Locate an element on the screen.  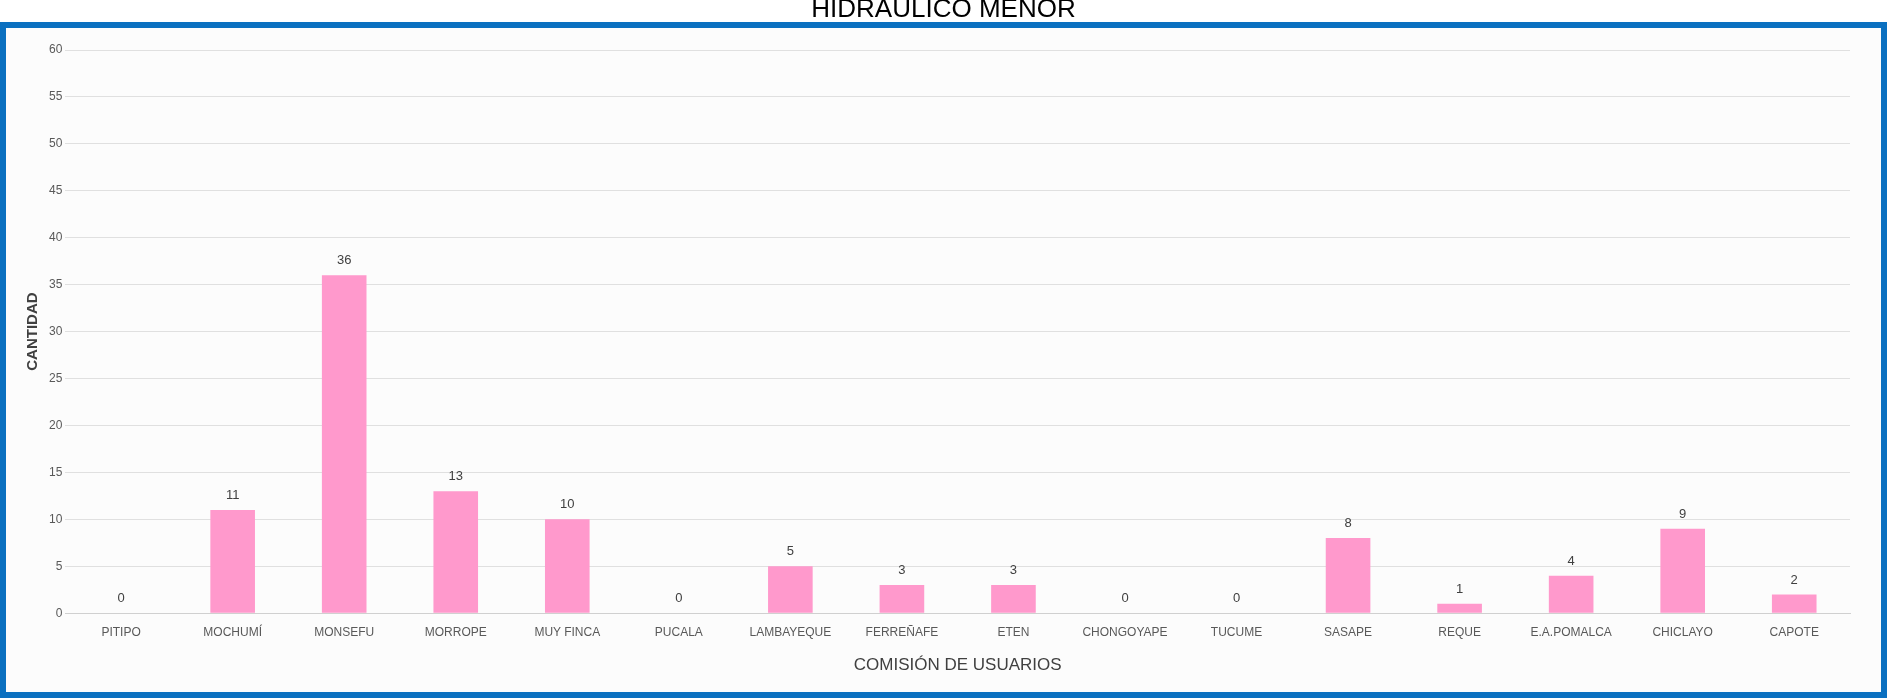
y-tick-label: 60 is located at coordinates (55, 49).